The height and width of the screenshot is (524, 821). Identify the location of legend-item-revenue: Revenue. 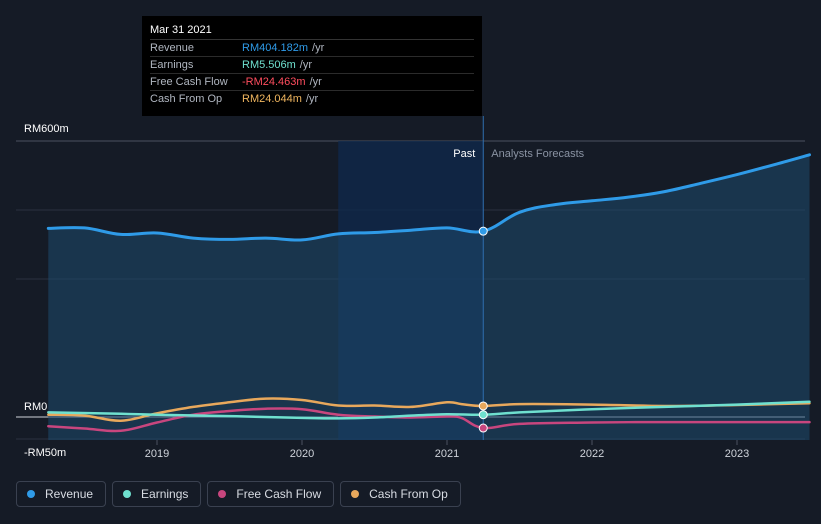
(61, 494).